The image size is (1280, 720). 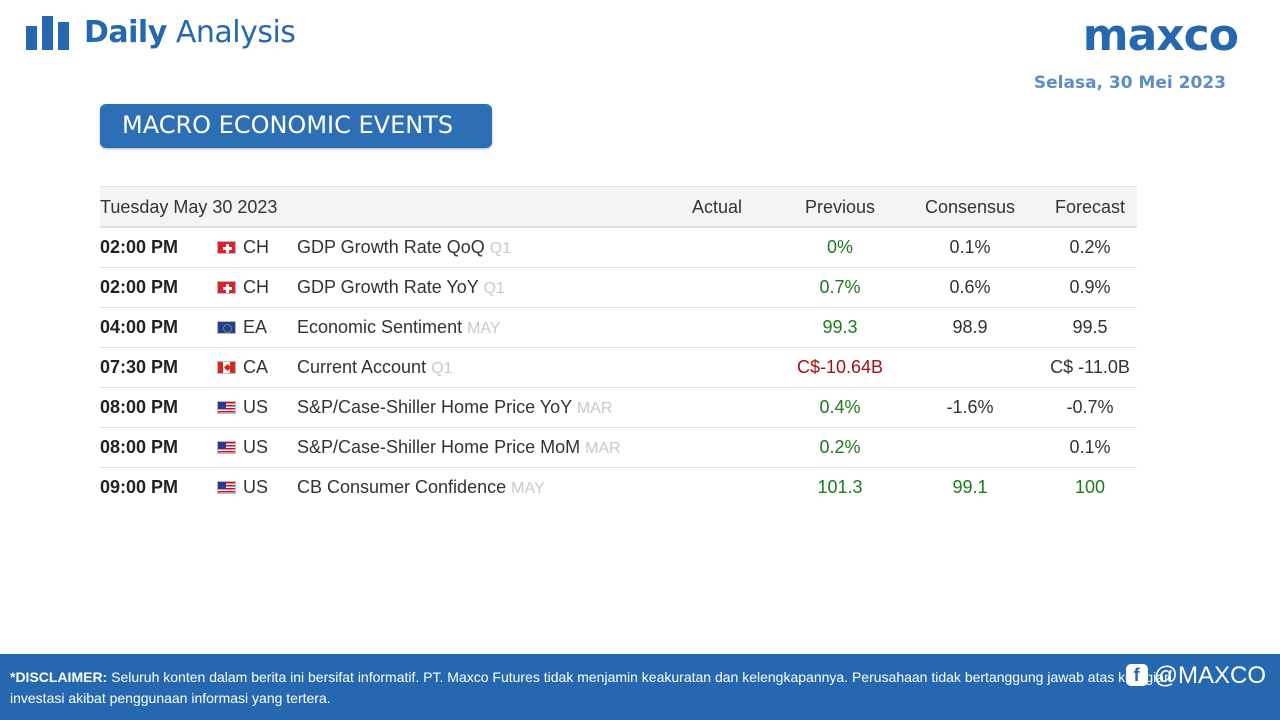 What do you see at coordinates (840, 367) in the screenshot?
I see `previous-value: C$-10.64B` at bounding box center [840, 367].